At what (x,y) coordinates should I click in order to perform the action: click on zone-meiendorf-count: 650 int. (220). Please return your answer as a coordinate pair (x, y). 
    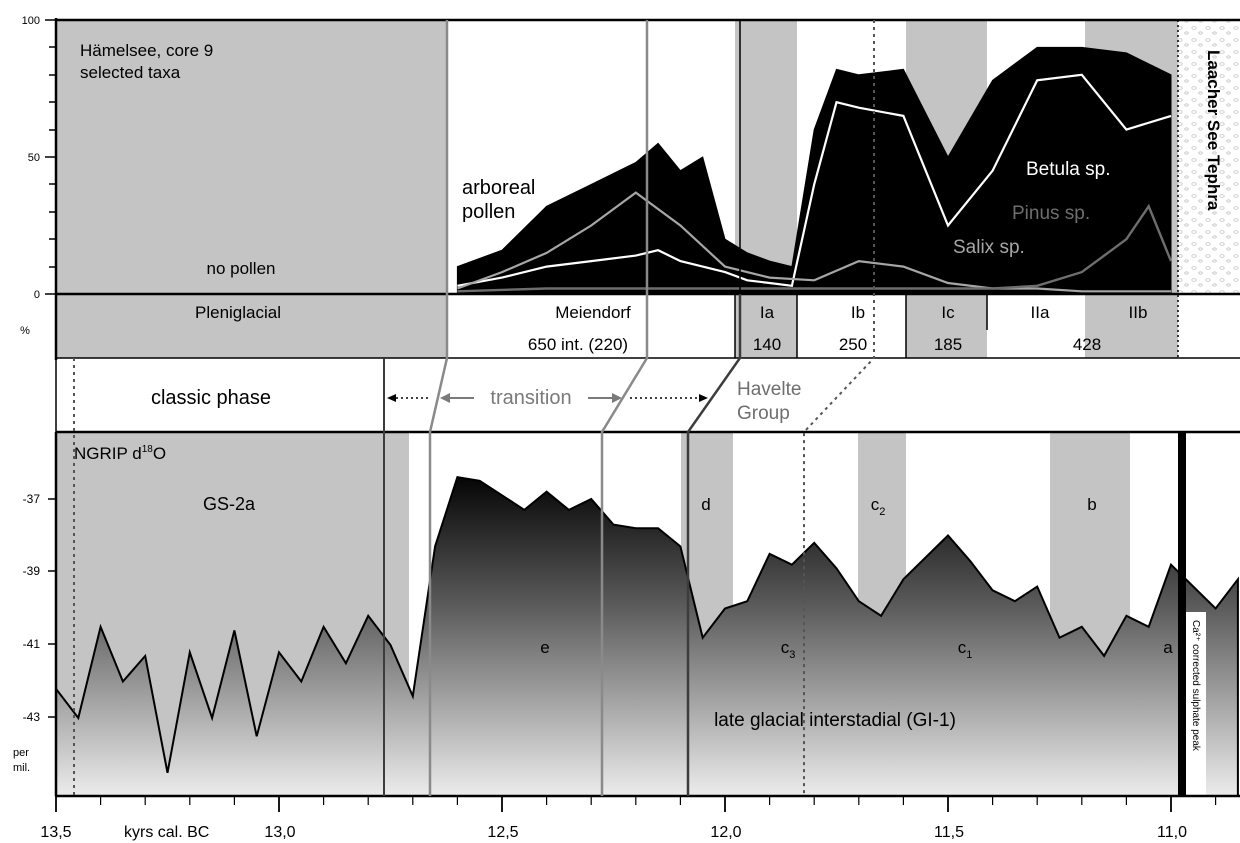
    Looking at the image, I should click on (578, 344).